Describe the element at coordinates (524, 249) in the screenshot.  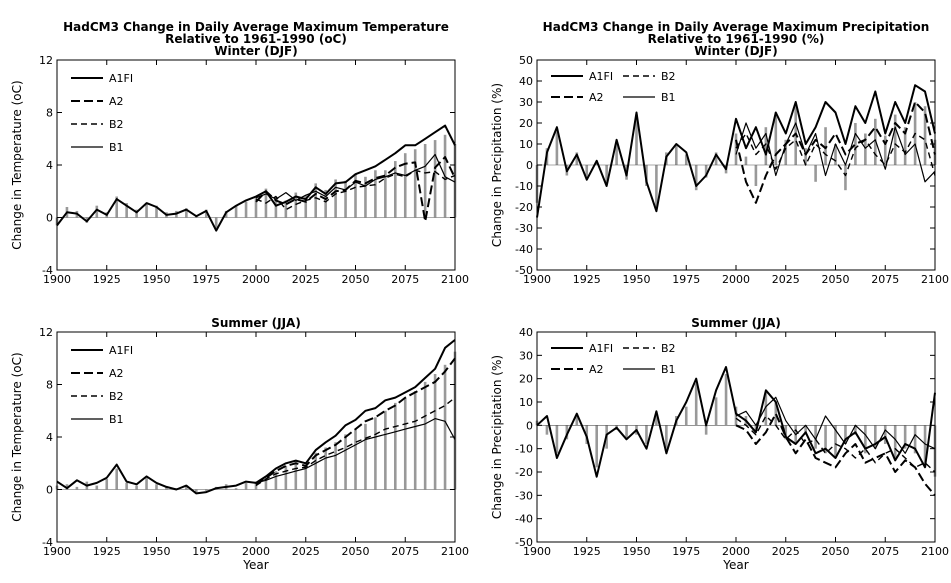
I see `y-tick-label: -40` at that location.